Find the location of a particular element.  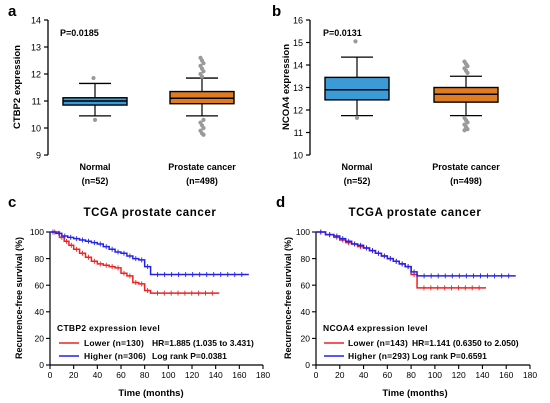

panel-letter-c: c is located at coordinates (12, 202).